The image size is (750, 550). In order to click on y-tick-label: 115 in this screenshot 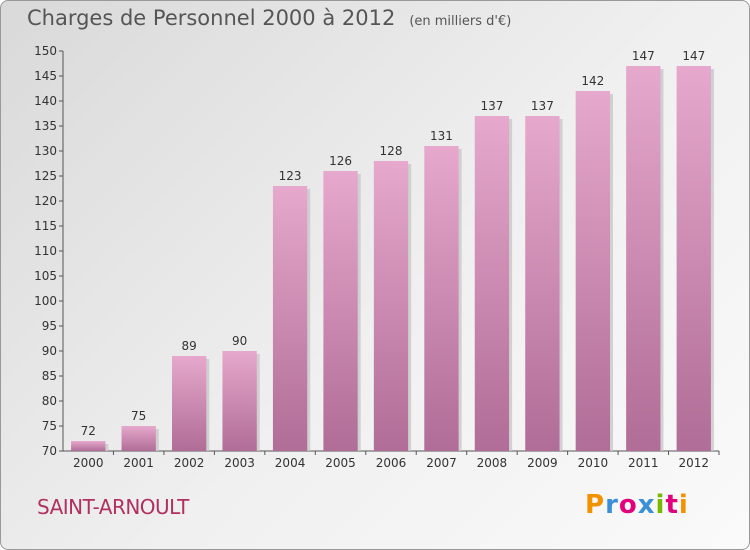, I will do `click(45, 226)`.